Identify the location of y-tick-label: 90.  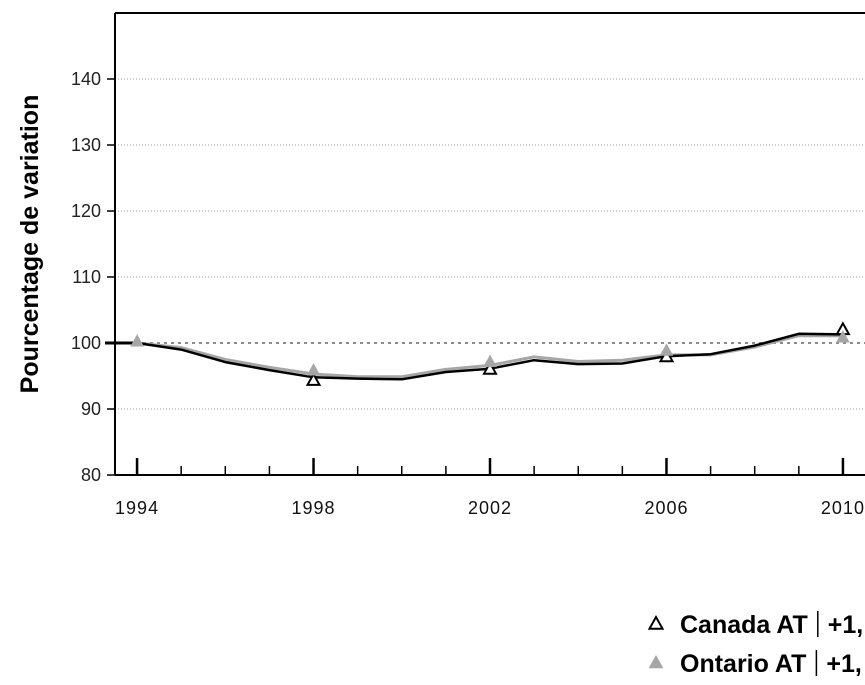
(91, 409).